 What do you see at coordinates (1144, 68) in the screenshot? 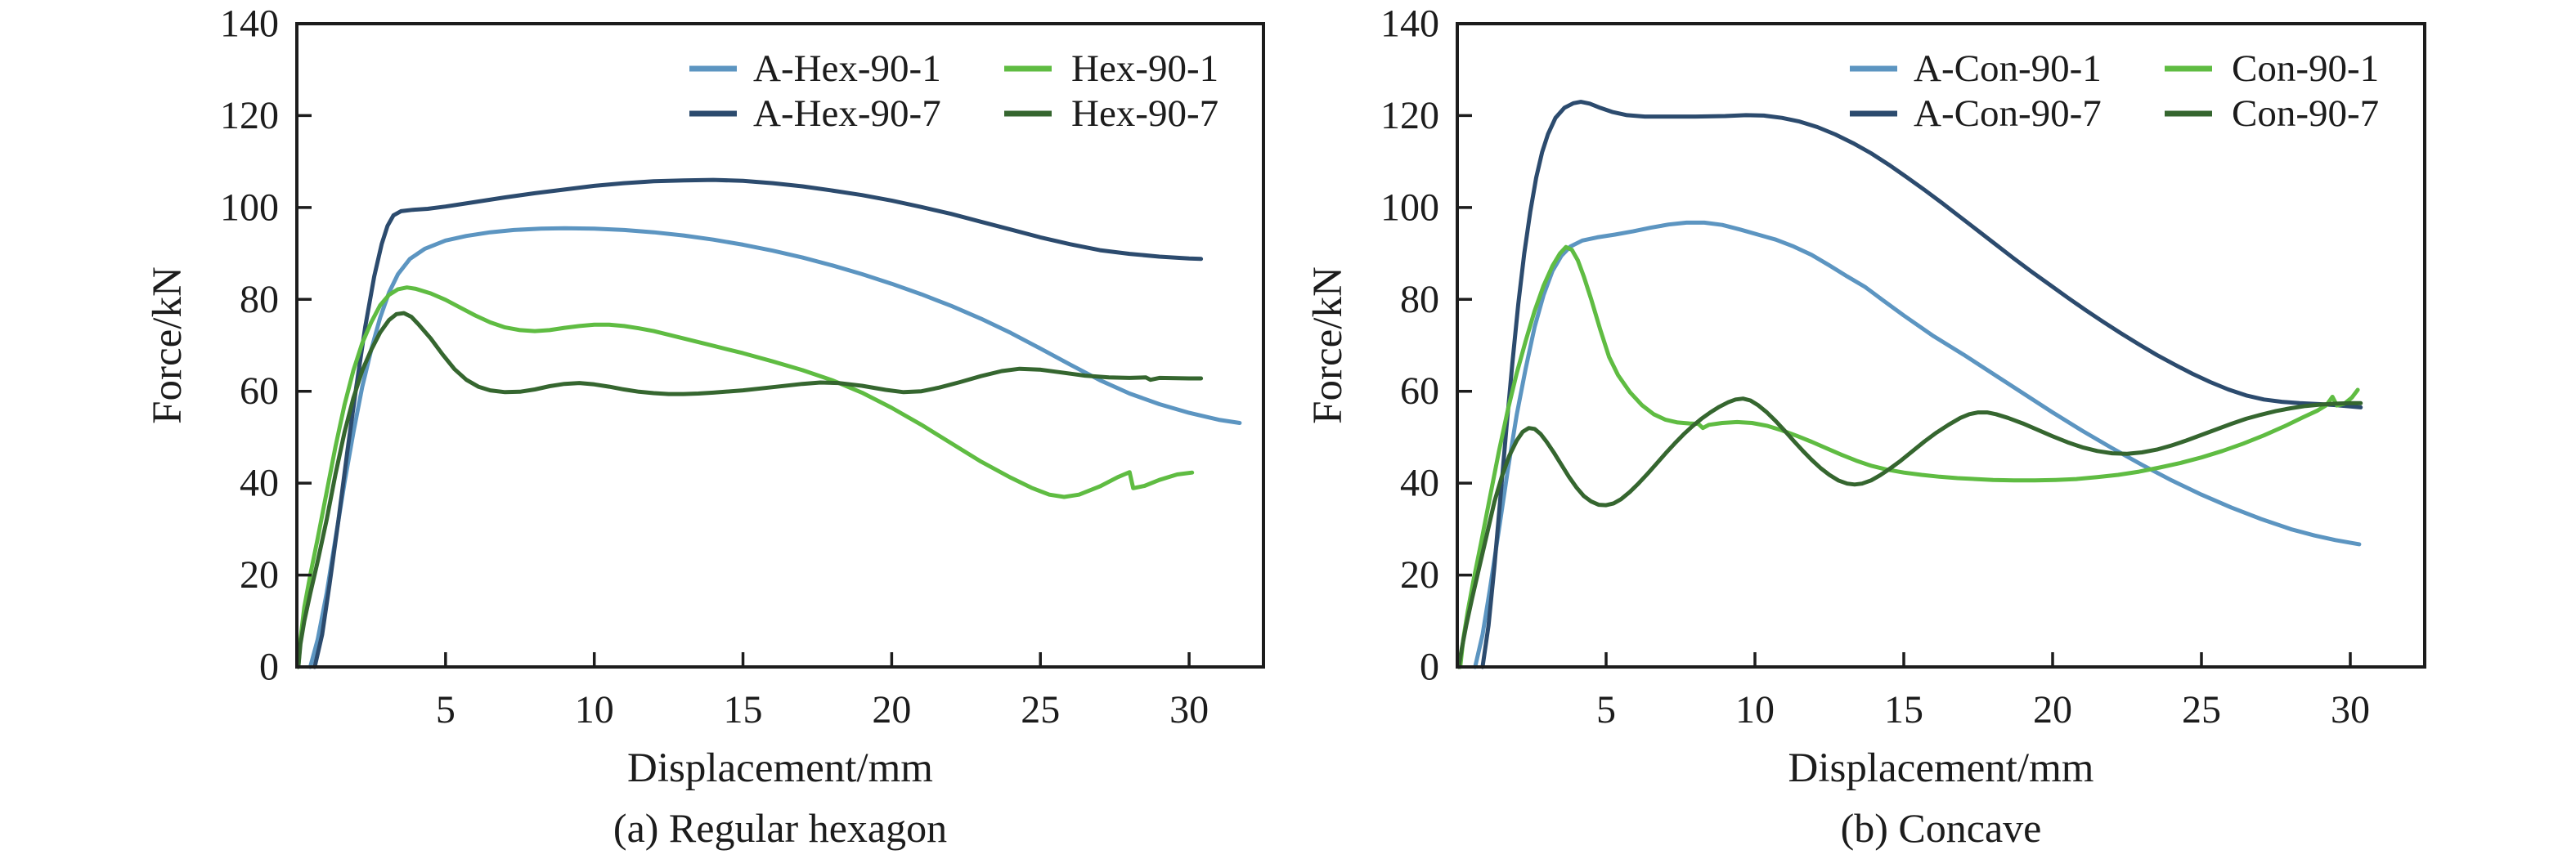
I see `legend-label-Hex-90-1: Hex-90-1` at bounding box center [1144, 68].